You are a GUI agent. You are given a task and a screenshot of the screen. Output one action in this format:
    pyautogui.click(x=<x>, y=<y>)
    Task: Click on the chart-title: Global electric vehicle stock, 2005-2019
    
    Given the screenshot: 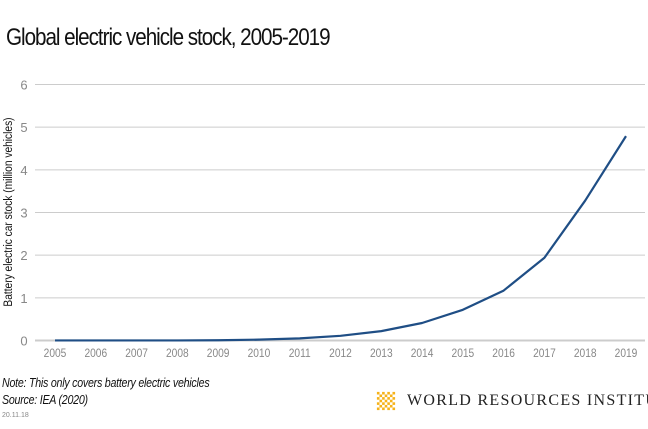 What is the action you would take?
    pyautogui.click(x=168, y=37)
    